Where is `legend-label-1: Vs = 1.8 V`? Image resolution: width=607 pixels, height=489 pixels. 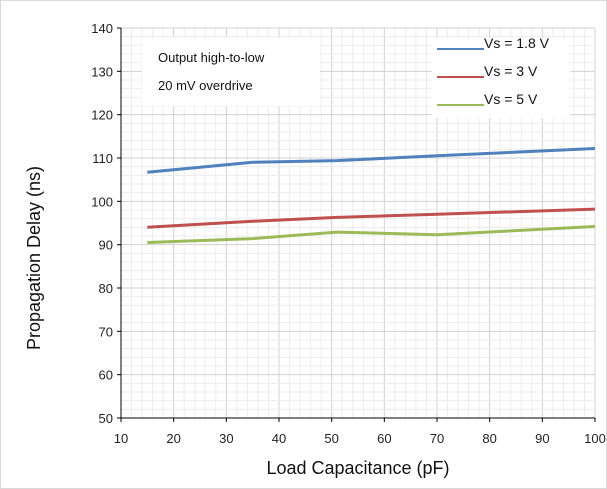
legend-label-1: Vs = 1.8 V is located at coordinates (517, 43).